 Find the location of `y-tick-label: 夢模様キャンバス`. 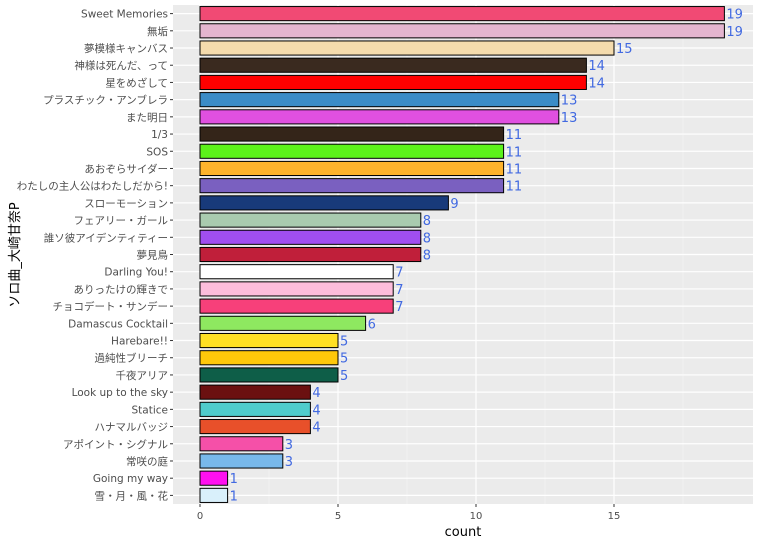

y-tick-label: 夢模様キャンバス is located at coordinates (126, 48).